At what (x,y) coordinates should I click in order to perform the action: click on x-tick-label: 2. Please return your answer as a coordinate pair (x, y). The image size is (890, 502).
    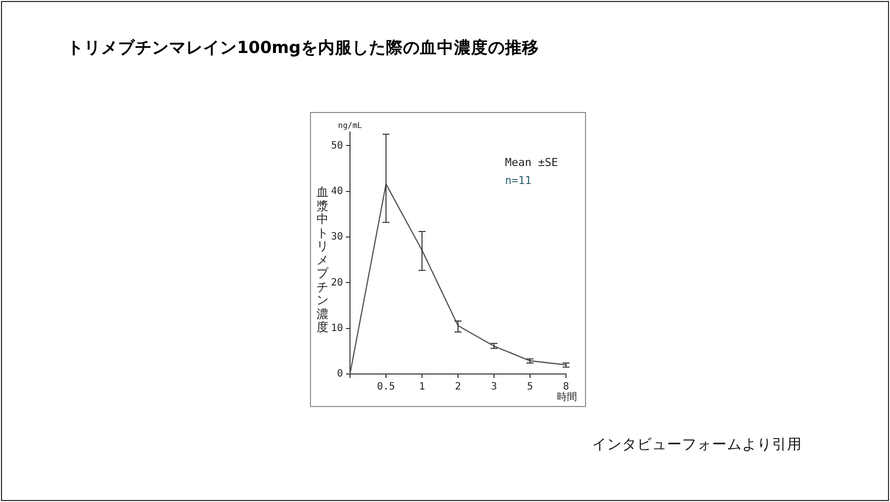
    Looking at the image, I should click on (458, 387).